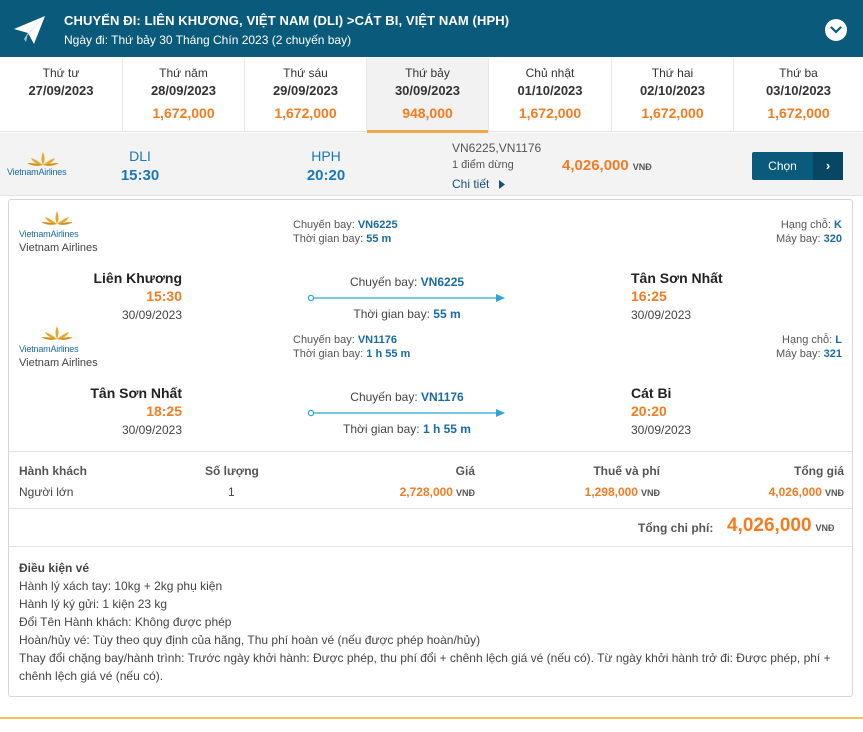  I want to click on route-flight: Chuyến bay: VN6225, so click(407, 282).